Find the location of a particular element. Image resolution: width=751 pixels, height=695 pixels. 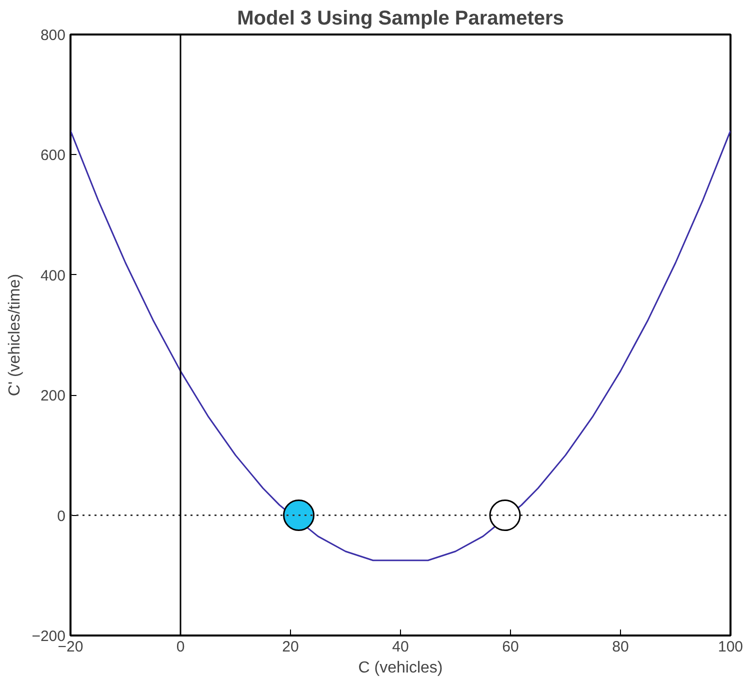

y-tick-label: 200 is located at coordinates (53, 396).